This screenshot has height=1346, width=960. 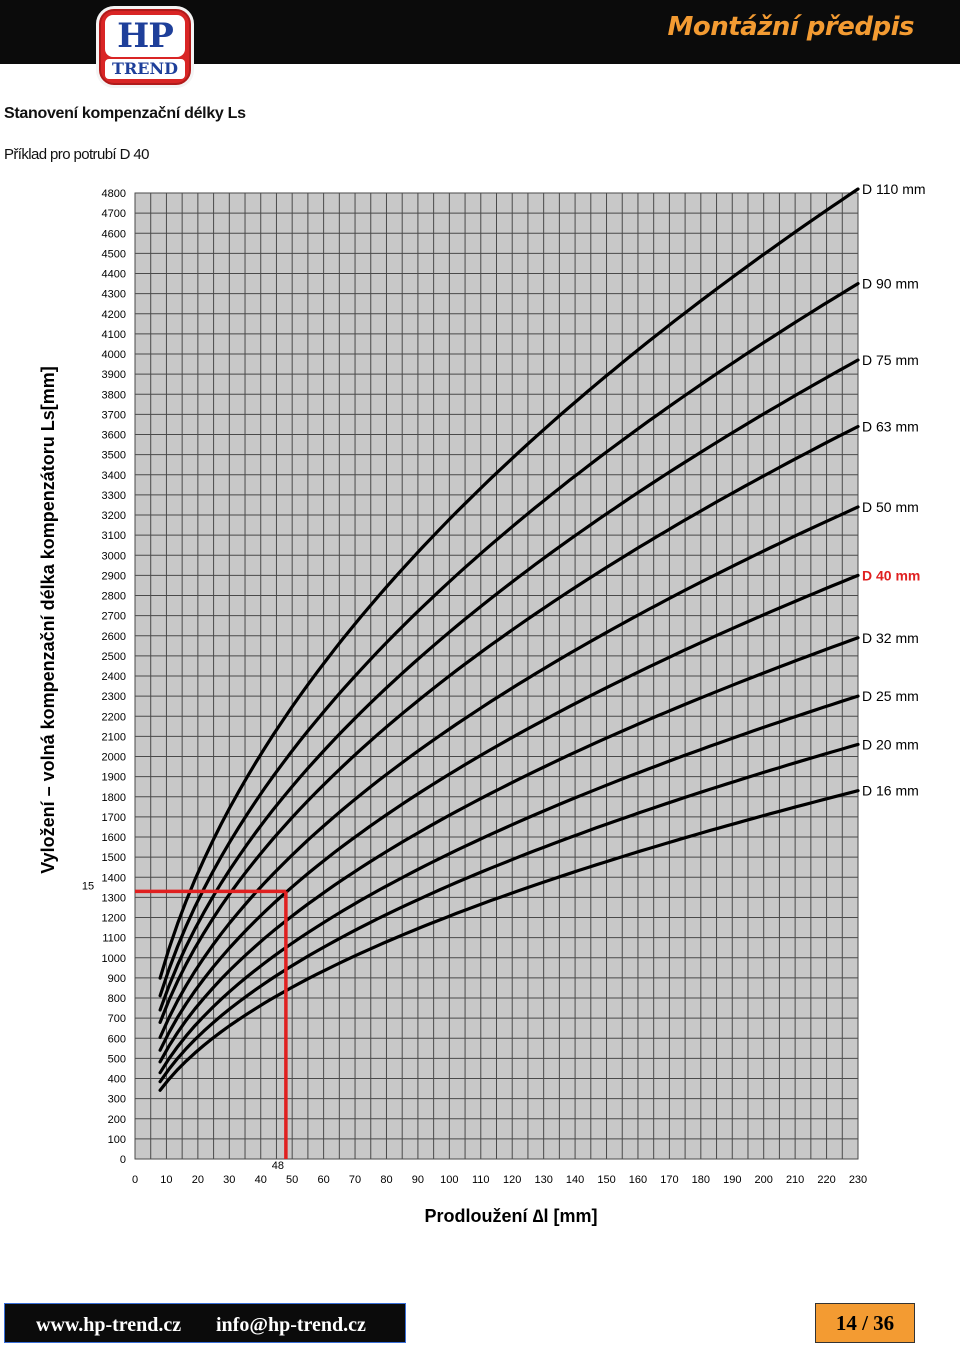 I want to click on series-label: D 50 mm, so click(x=890, y=507).